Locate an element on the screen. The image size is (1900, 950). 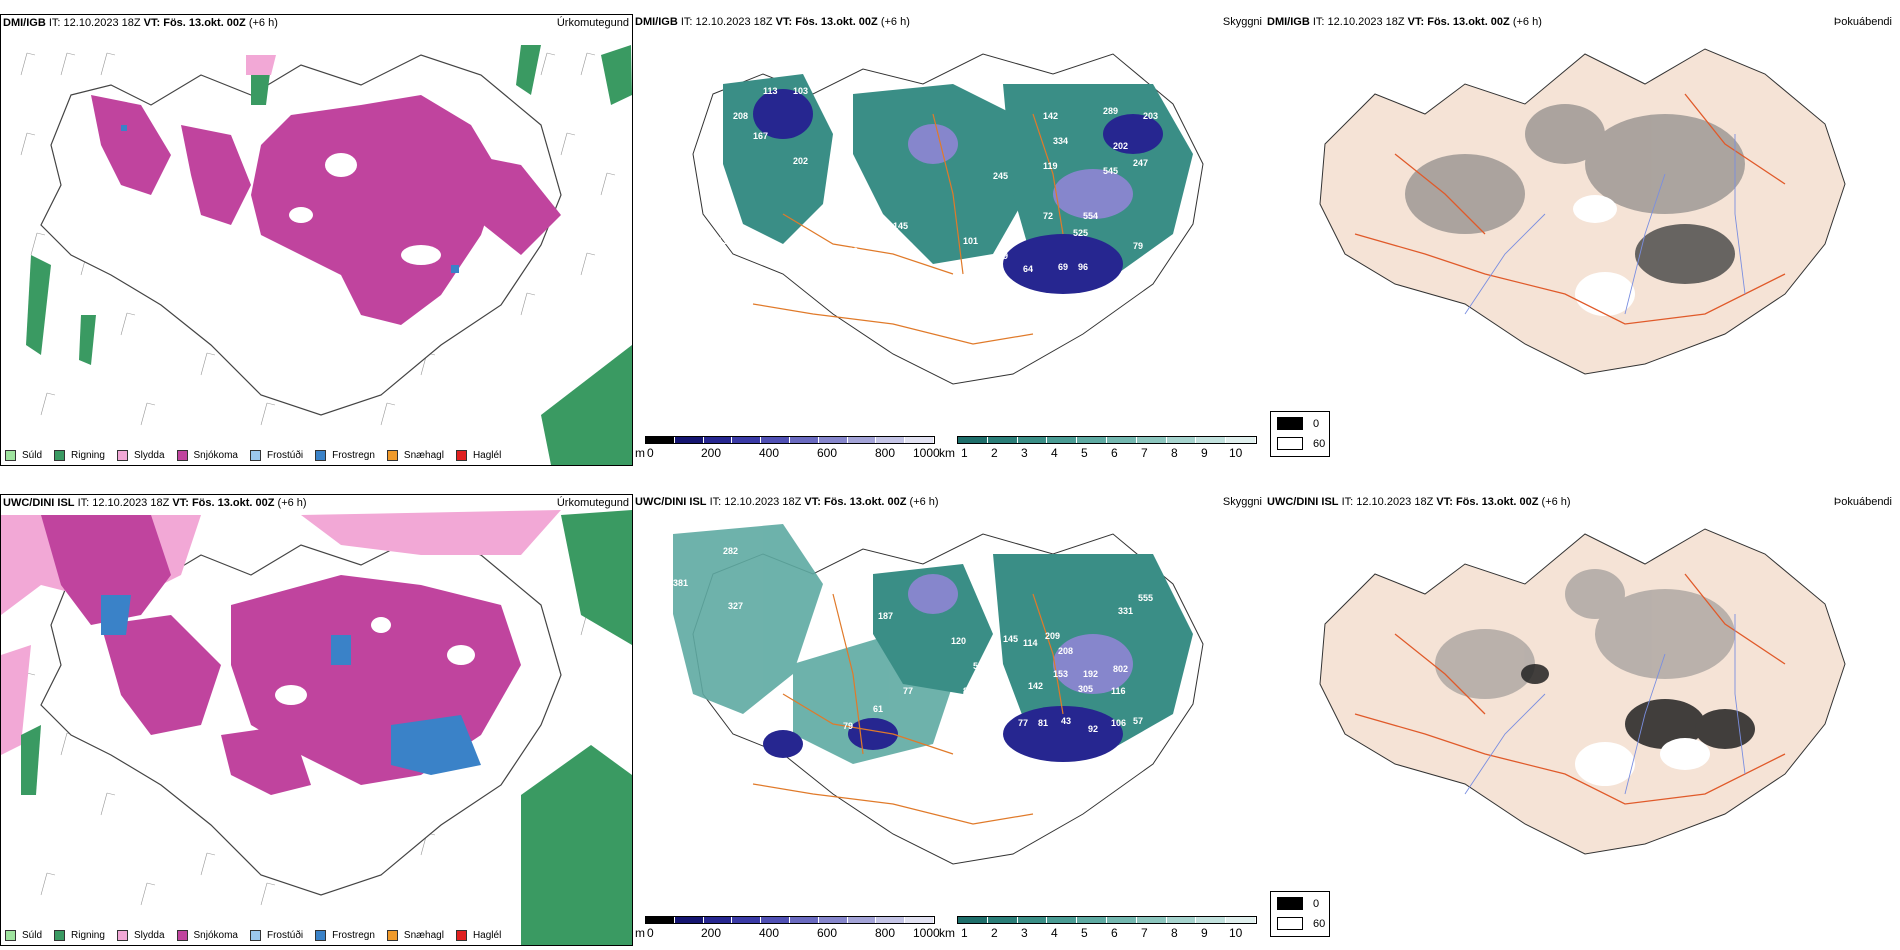
svg-text: 57 is located at coordinates (1138, 721).